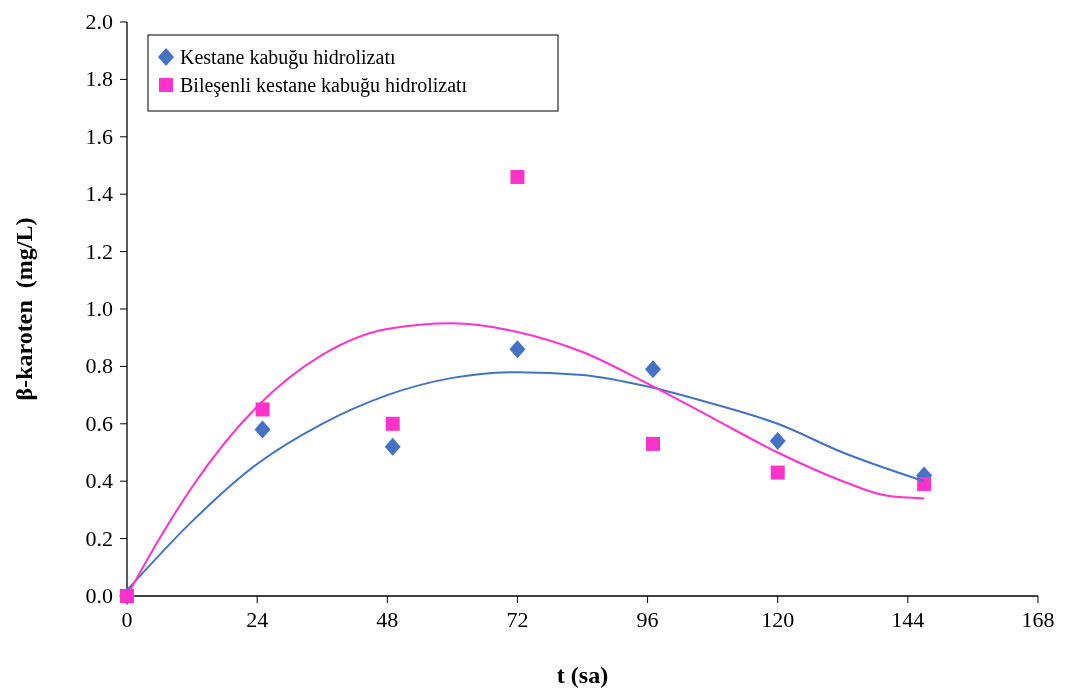 The height and width of the screenshot is (695, 1066). What do you see at coordinates (387, 619) in the screenshot?
I see `x-tick-label: 48` at bounding box center [387, 619].